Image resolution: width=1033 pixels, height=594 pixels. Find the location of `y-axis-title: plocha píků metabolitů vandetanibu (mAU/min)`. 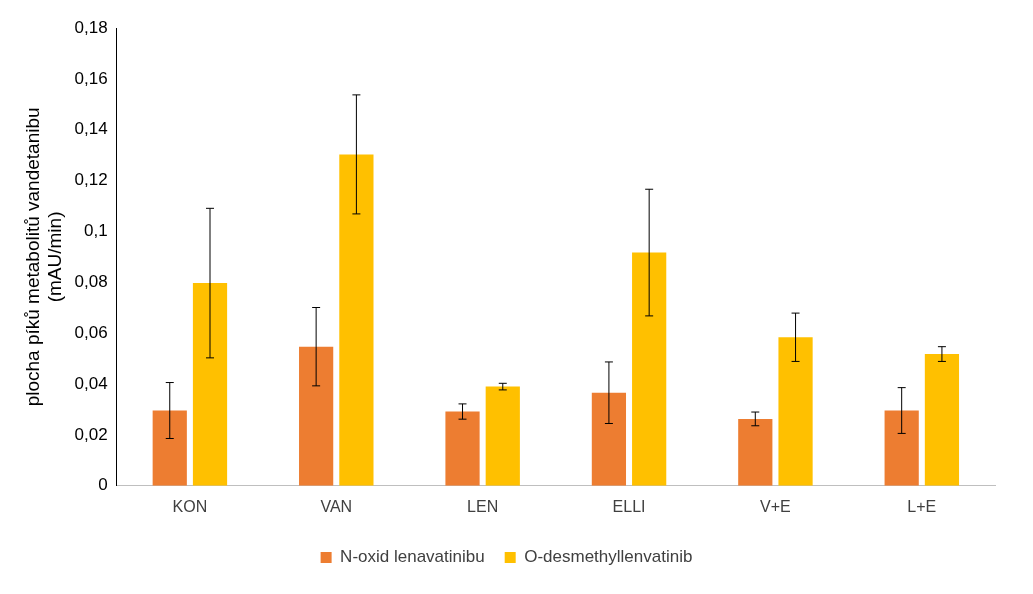

y-axis-title: plocha píků metabolitů vandetanibu (mAU/min) is located at coordinates (43, 257).